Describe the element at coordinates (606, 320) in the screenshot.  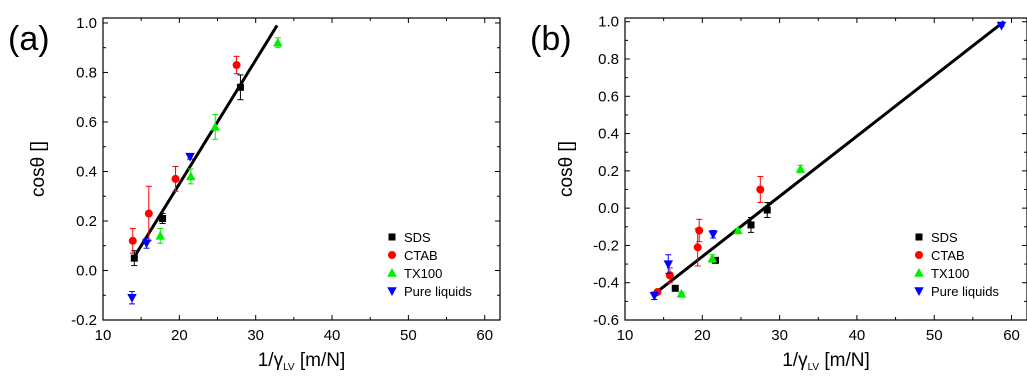
I see `y-tick-label: -0.6` at that location.